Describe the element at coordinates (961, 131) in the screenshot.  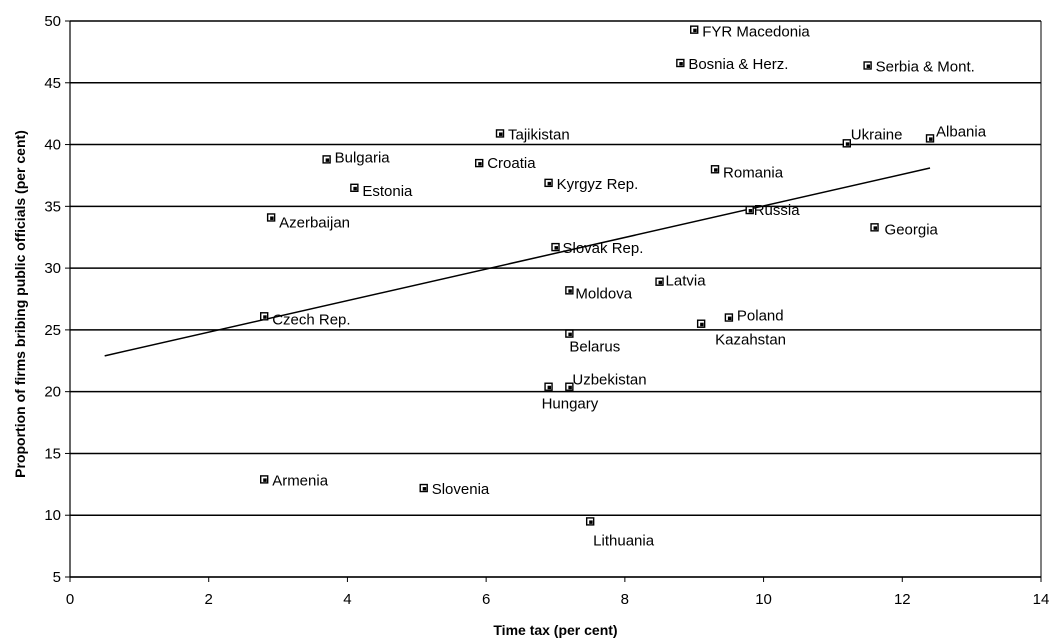
I see `point-label: Albania` at that location.